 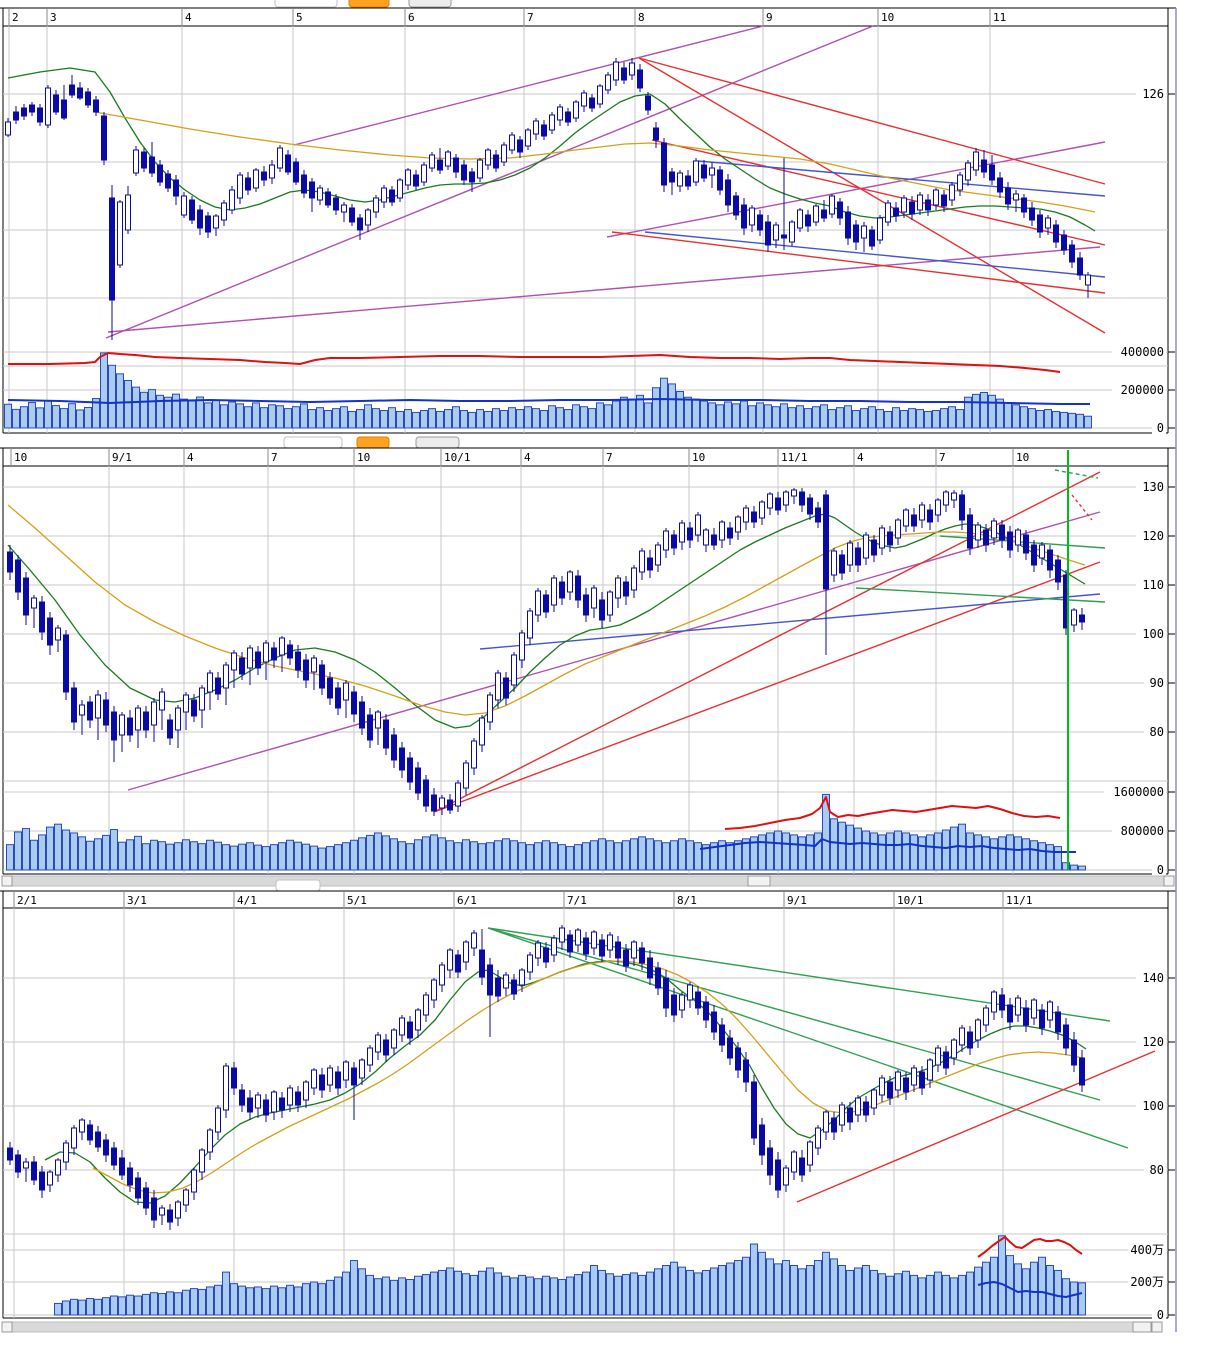 I want to click on y-label-backing, so click(x=1151, y=978).